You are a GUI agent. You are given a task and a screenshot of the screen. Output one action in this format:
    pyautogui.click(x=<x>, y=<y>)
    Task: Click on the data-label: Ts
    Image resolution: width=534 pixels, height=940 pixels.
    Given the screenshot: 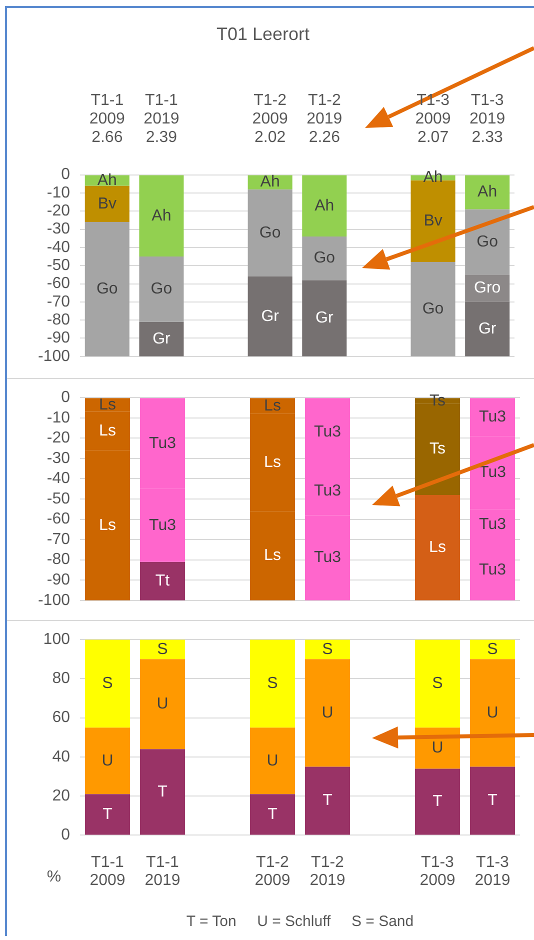 What is the action you would take?
    pyautogui.click(x=438, y=449)
    